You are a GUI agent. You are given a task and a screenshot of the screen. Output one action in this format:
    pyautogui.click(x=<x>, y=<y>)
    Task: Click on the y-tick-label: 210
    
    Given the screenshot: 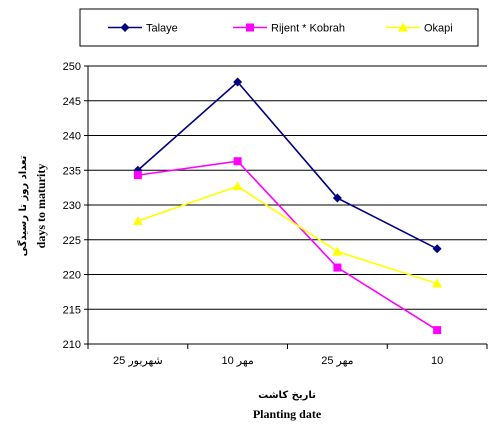 What is the action you would take?
    pyautogui.click(x=72, y=345)
    